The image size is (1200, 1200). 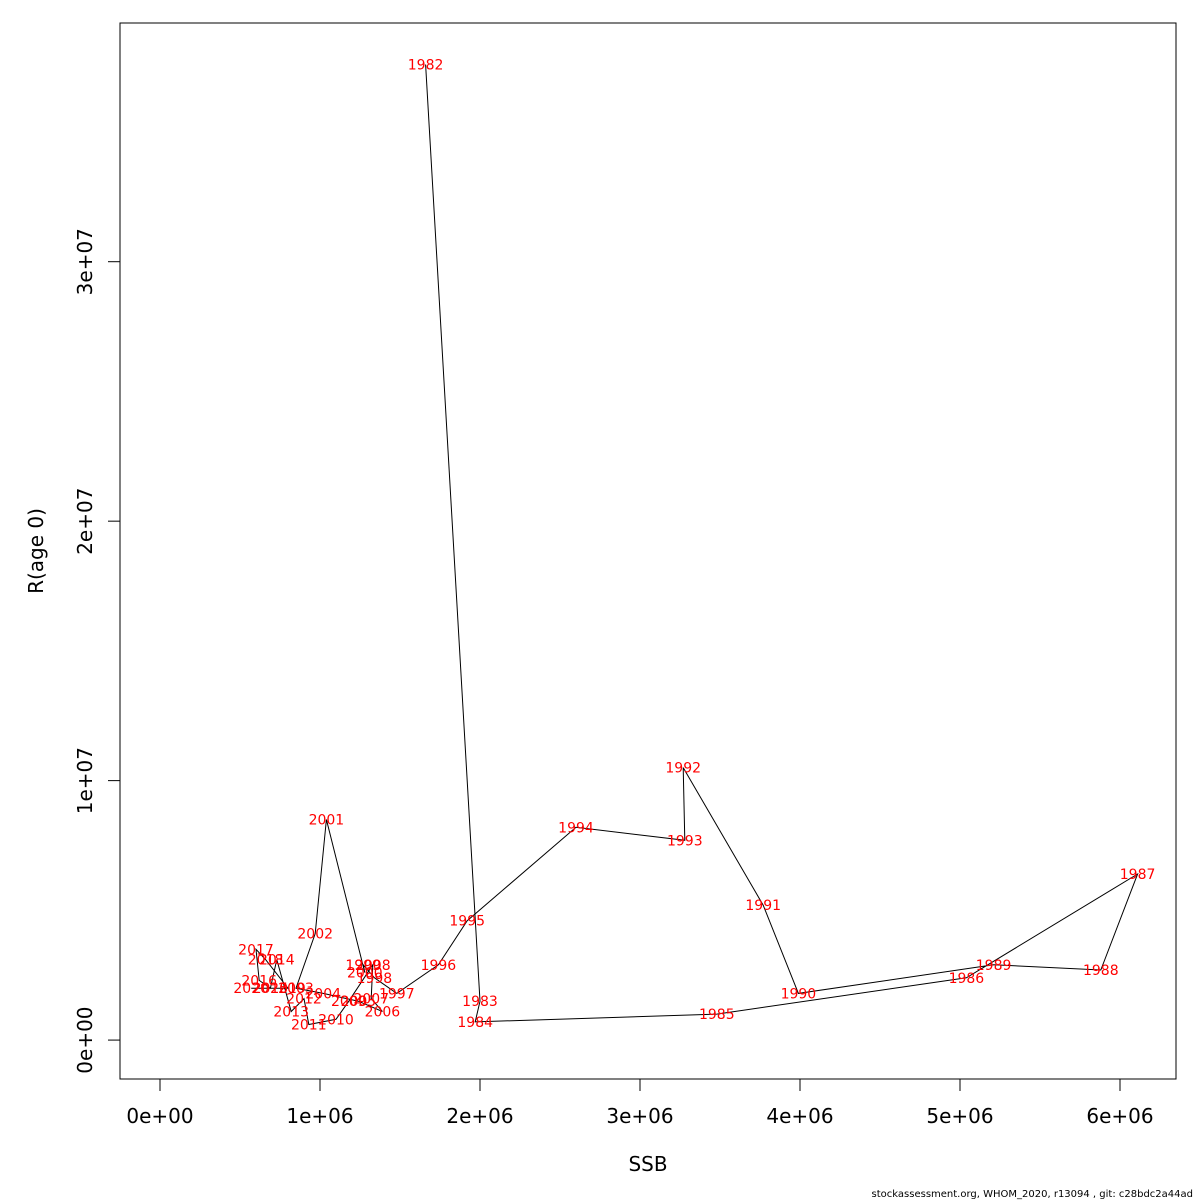 What do you see at coordinates (319, 1116) in the screenshot?
I see `x-tick-label: 1e+06` at bounding box center [319, 1116].